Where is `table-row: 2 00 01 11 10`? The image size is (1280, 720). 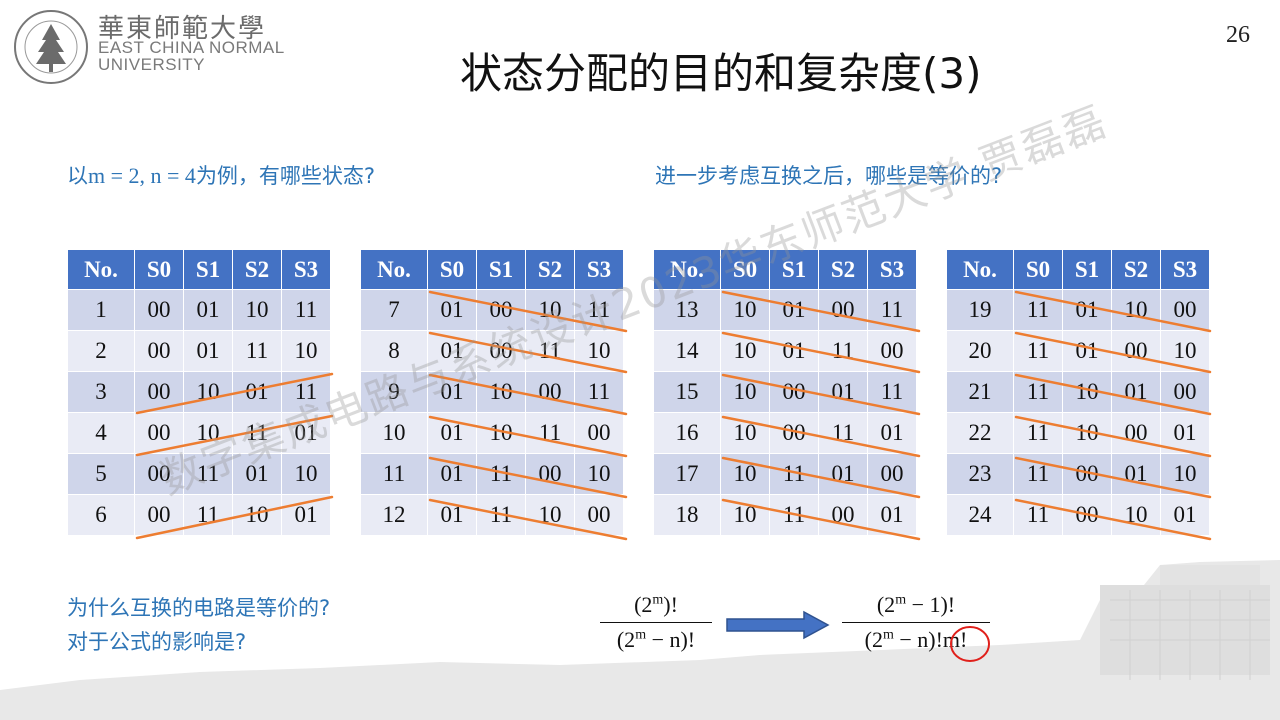
table-row: 2 00 01 11 10 is located at coordinates (199, 351).